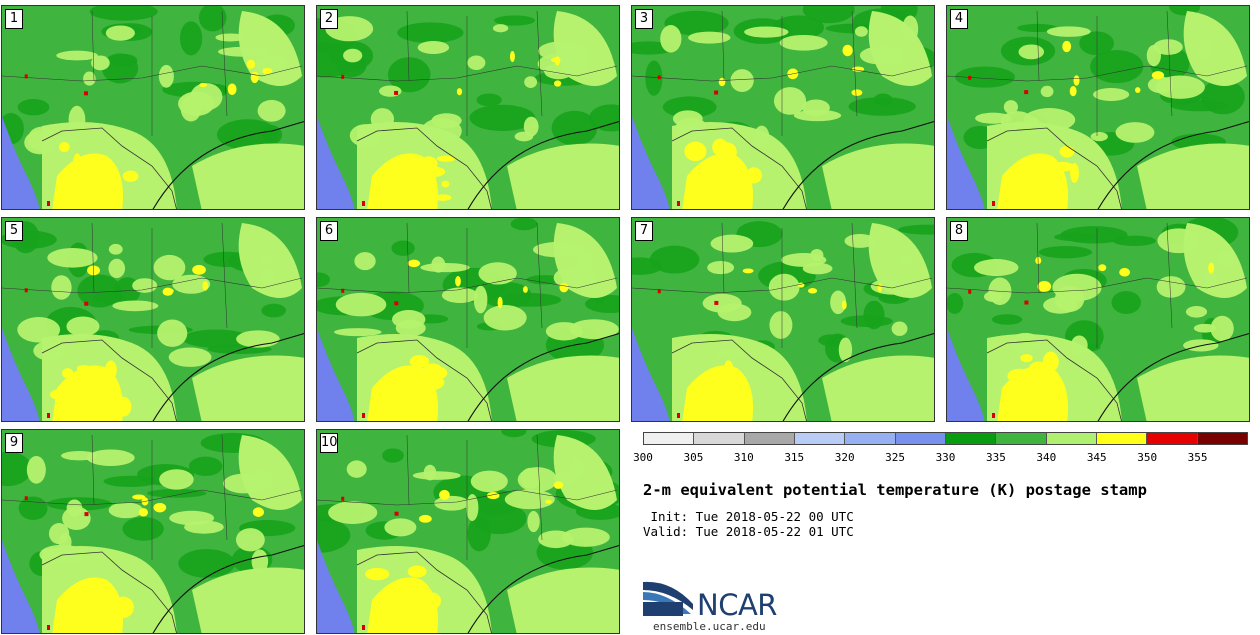 This screenshot has height=635, width=1260. I want to click on ensemble-member-panel-9: 9, so click(153, 531).